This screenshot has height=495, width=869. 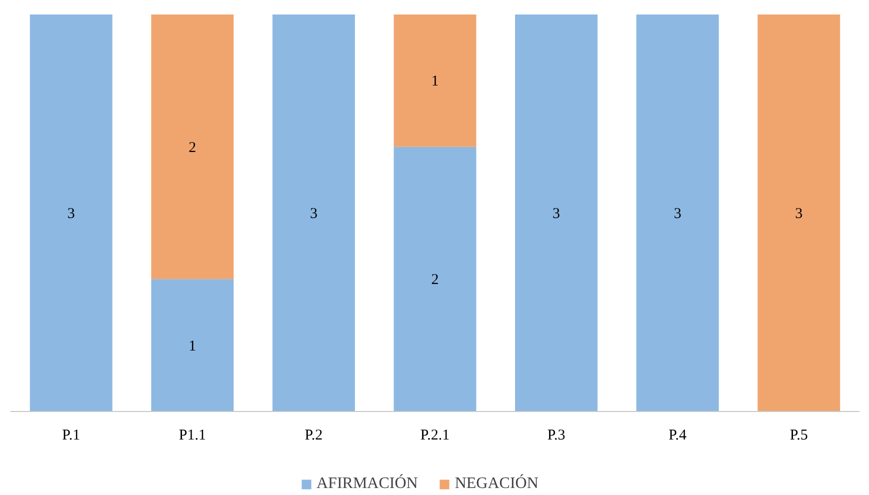 I want to click on x-tick-label: P.2.1, so click(x=435, y=436).